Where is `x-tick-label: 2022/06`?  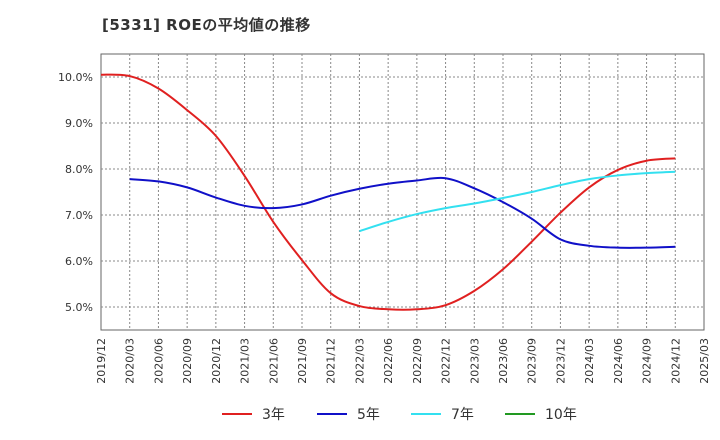 x-tick-label: 2022/06 is located at coordinates (388, 361).